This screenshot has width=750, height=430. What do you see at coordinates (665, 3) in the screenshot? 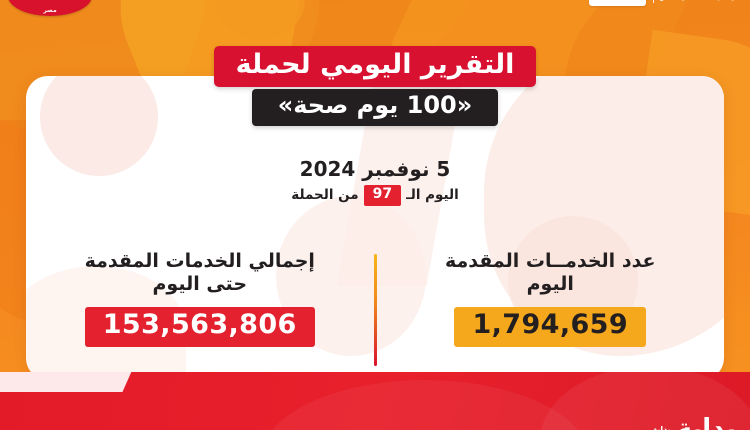
I see `campaign-brand: في كل مكان في مصر صحــة` at bounding box center [665, 3].